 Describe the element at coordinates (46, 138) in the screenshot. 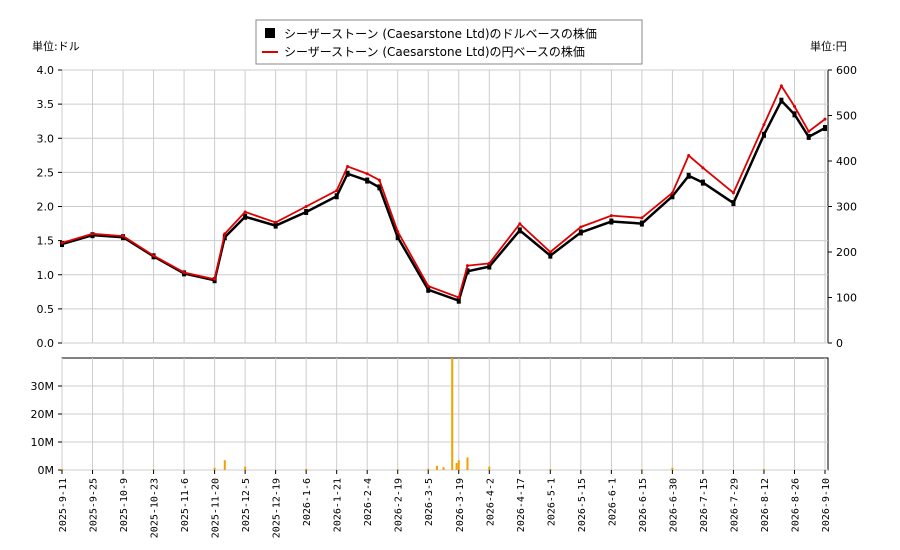

I see `left-tick-label: 3.0` at that location.